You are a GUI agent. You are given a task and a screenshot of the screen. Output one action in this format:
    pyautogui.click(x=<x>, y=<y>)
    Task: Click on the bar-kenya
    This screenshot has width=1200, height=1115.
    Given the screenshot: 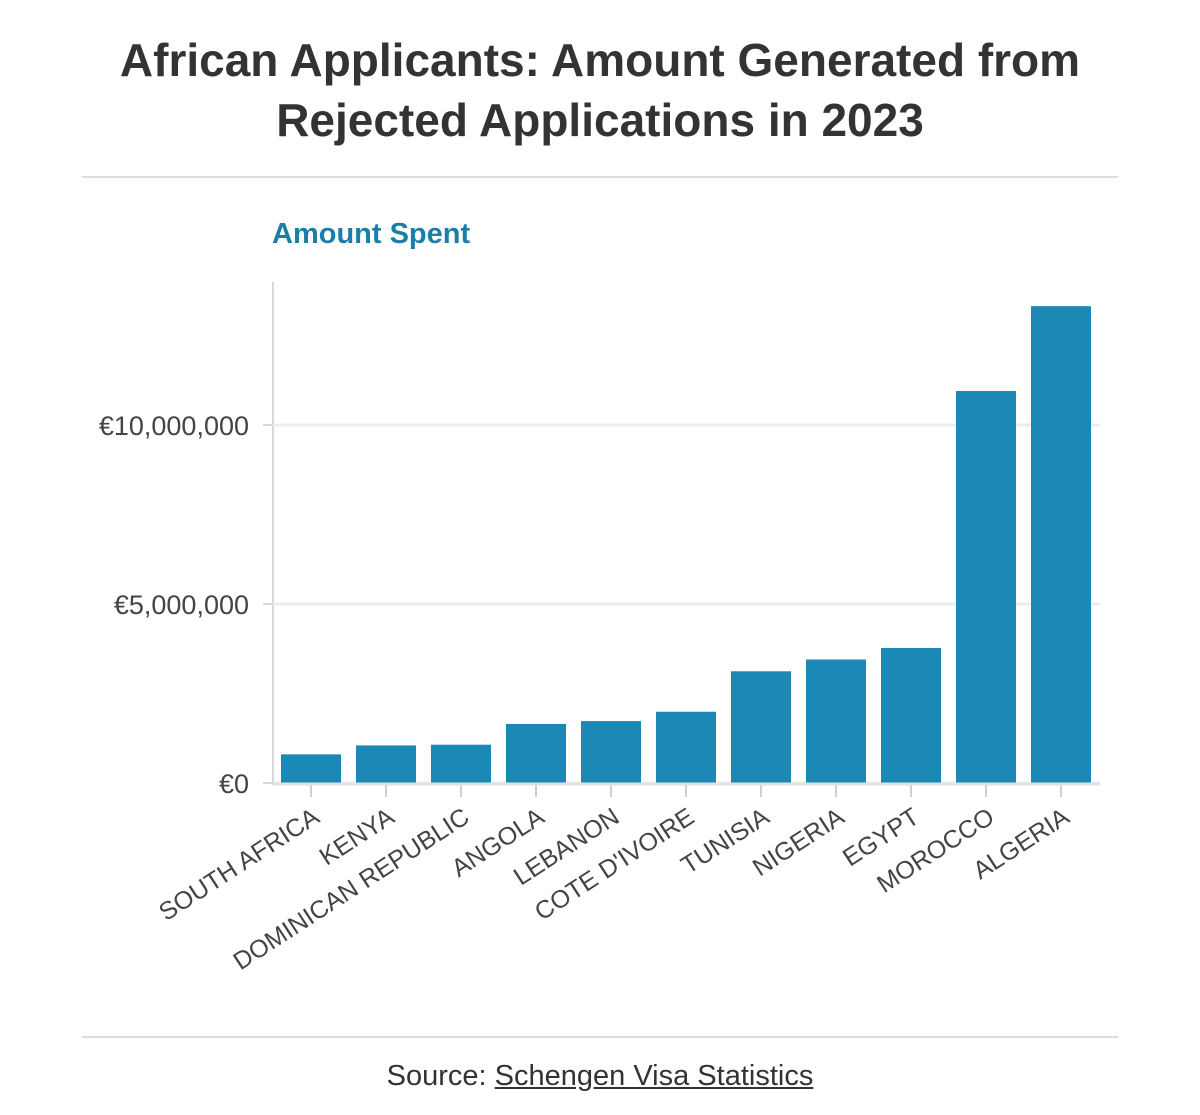 What is the action you would take?
    pyautogui.click(x=386, y=764)
    